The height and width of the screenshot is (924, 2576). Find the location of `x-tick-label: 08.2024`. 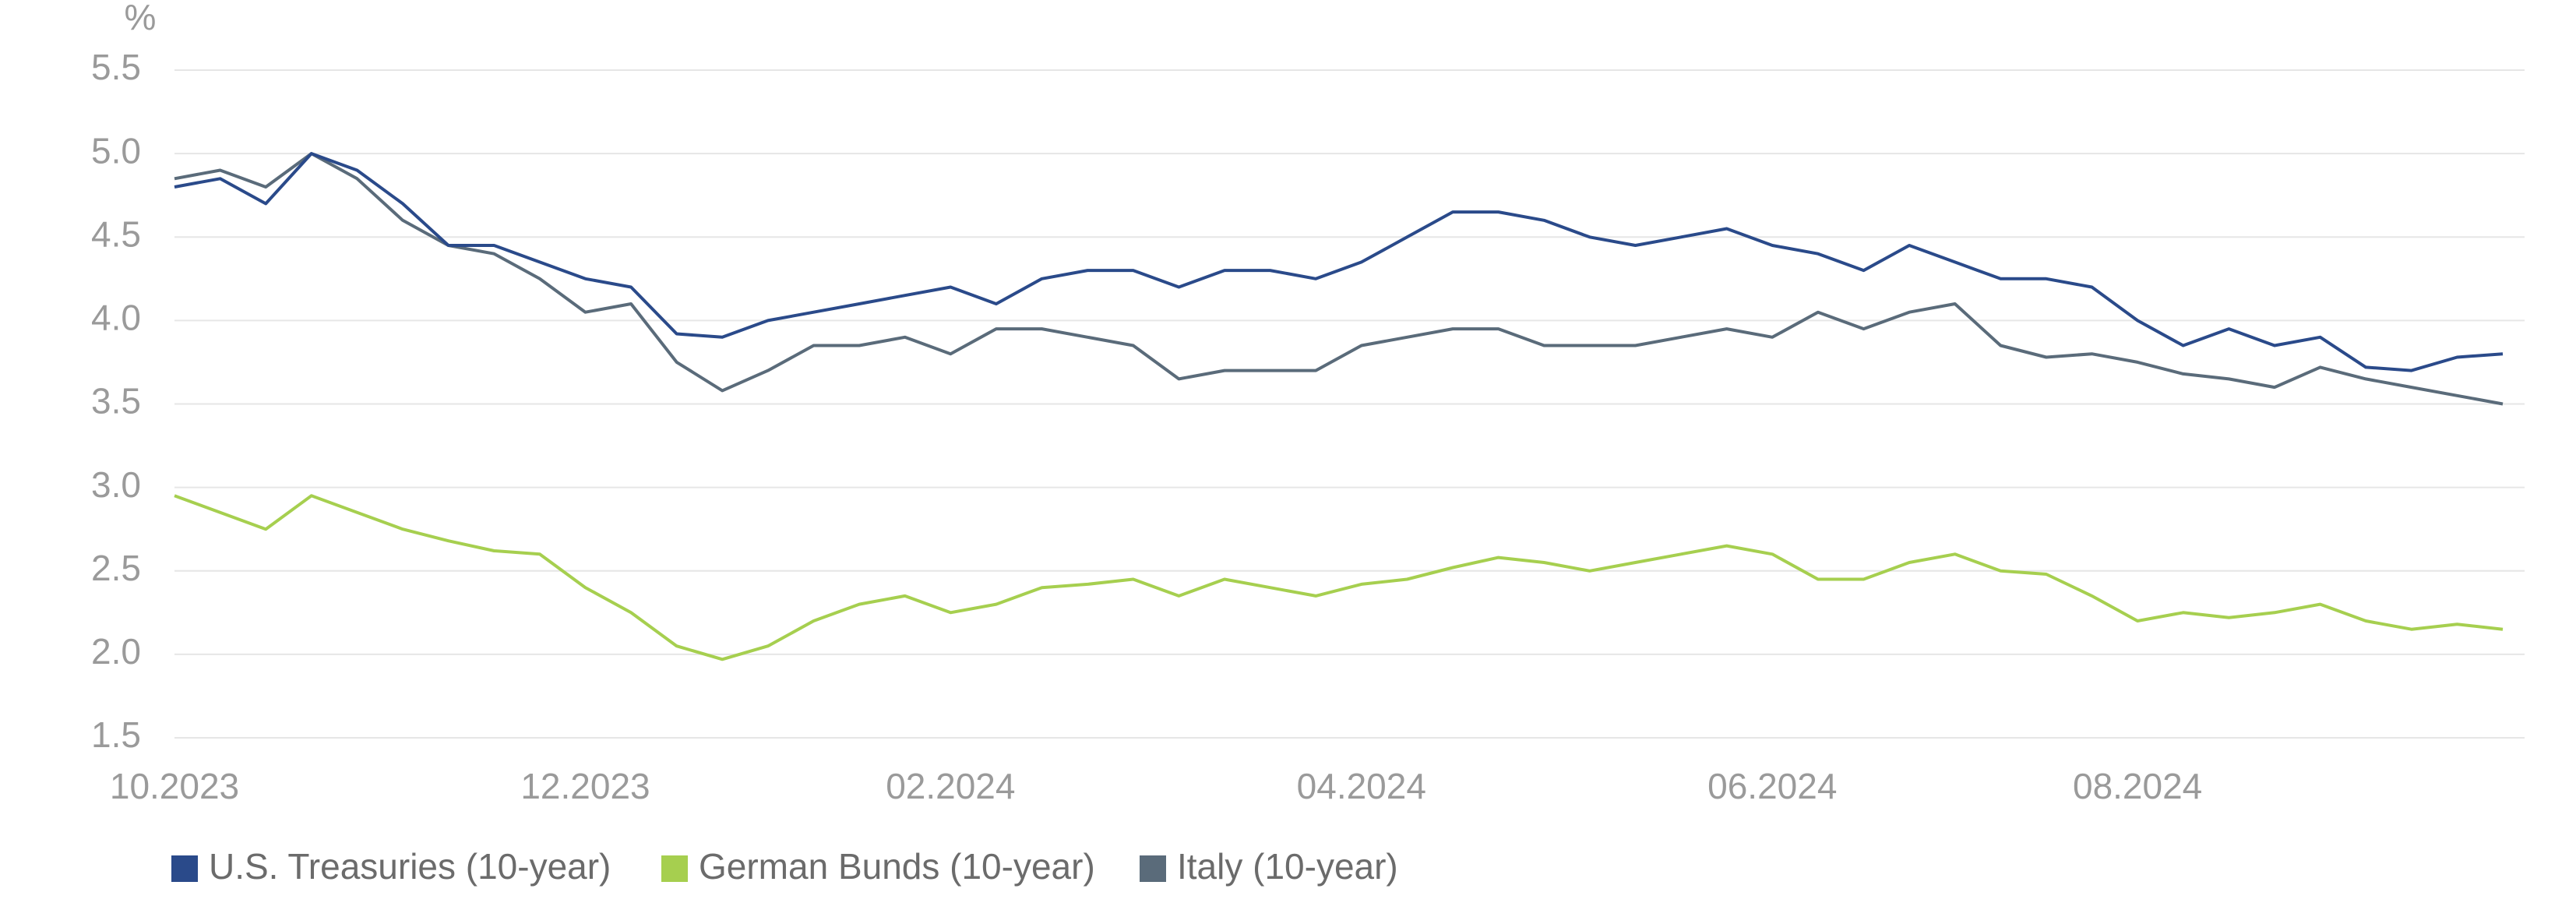

x-tick-label: 08.2024 is located at coordinates (2137, 786).